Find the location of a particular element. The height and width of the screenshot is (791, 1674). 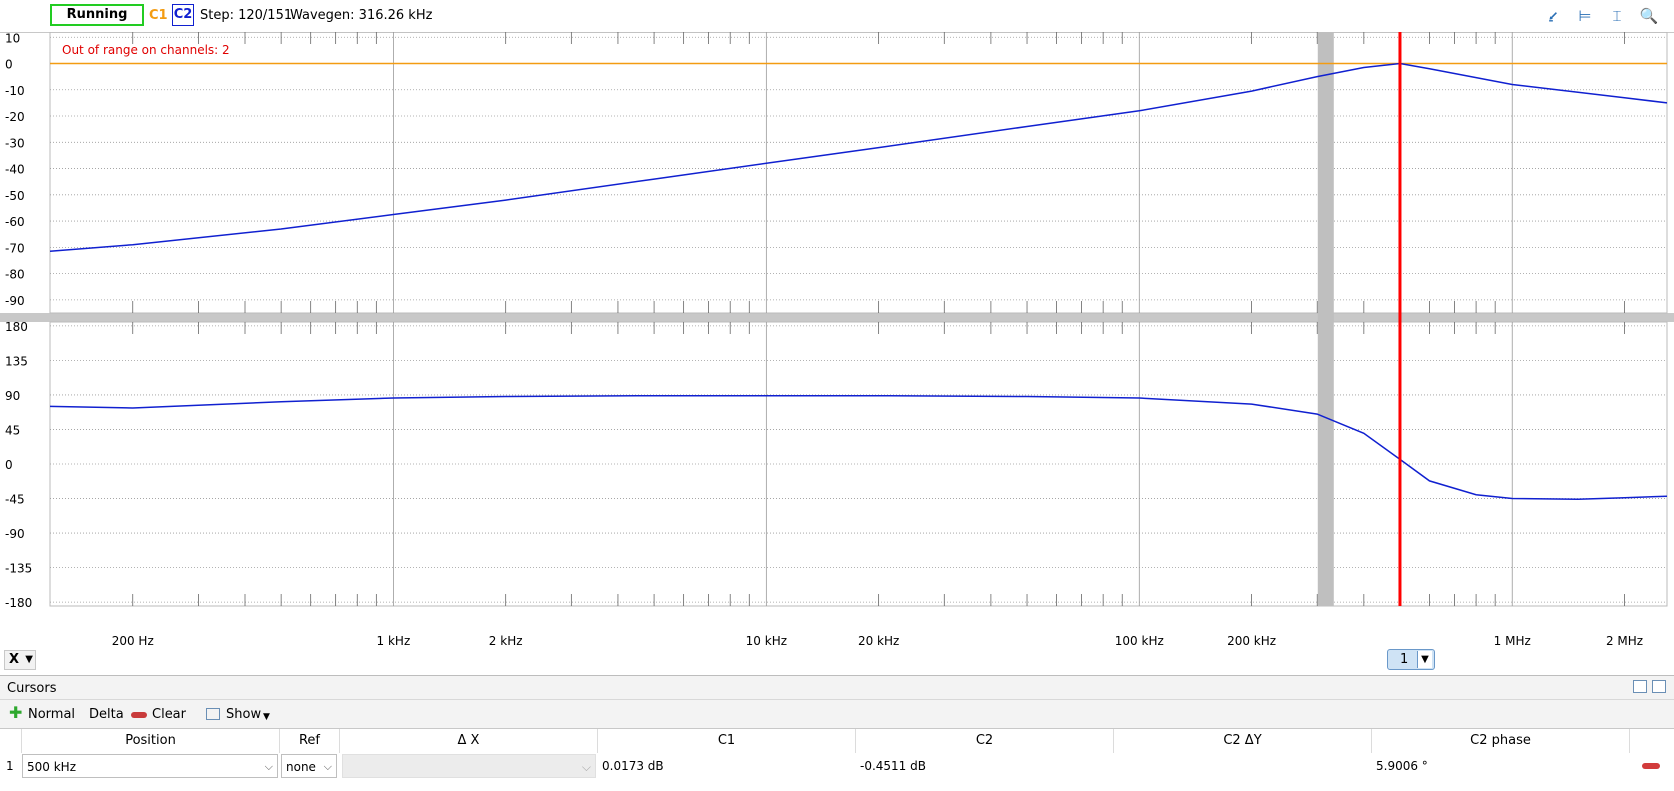

x-axis-button: X ▼ is located at coordinates (20, 660).